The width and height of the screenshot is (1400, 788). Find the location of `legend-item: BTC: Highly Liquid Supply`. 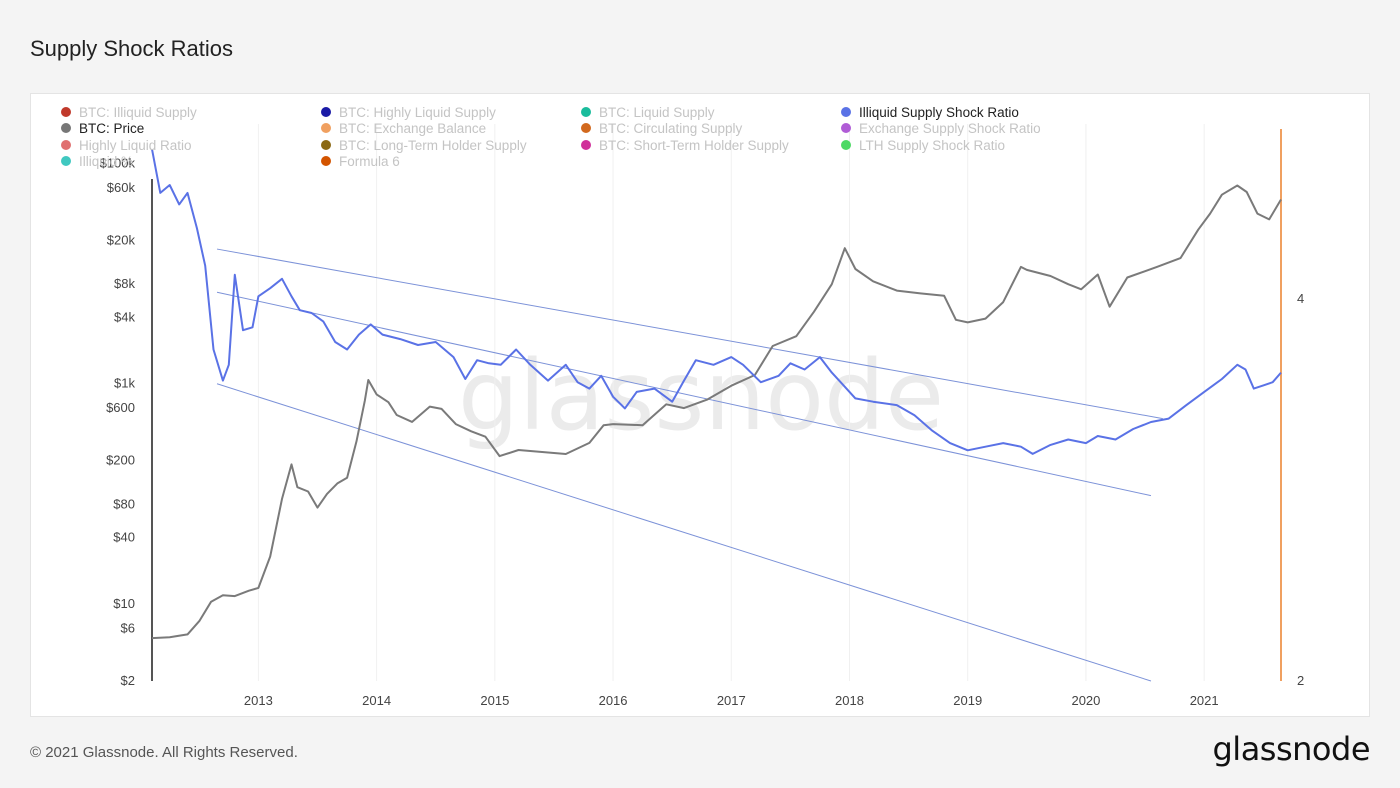

legend-item: BTC: Highly Liquid Supply is located at coordinates (408, 112).